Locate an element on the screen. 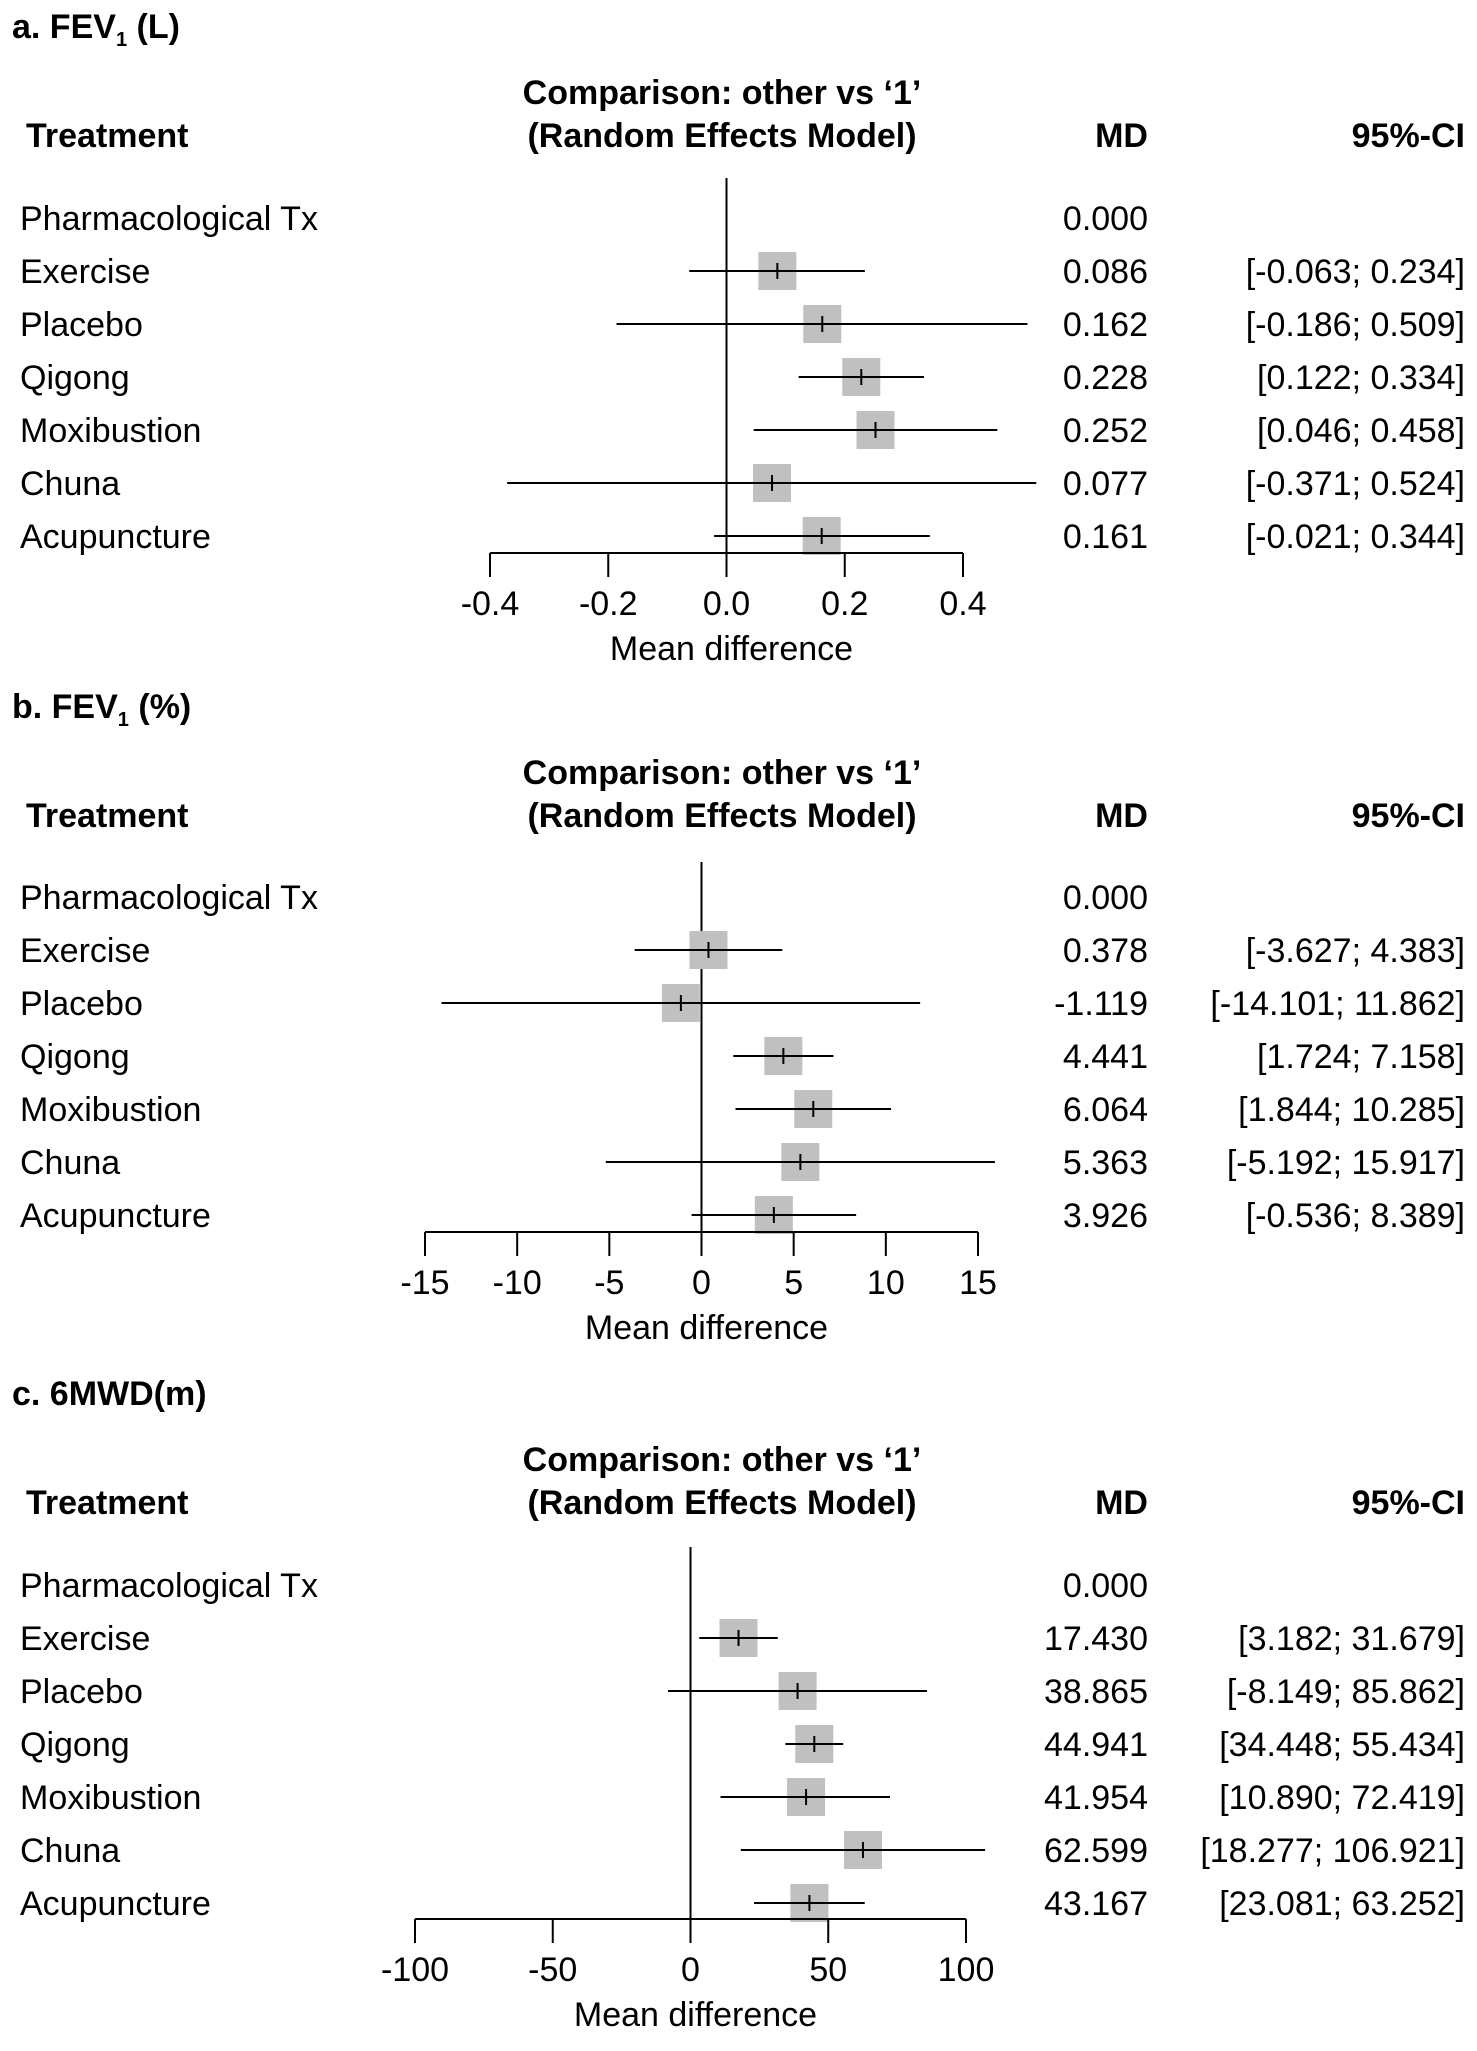  x-tick-label: 15 is located at coordinates (978, 1283).